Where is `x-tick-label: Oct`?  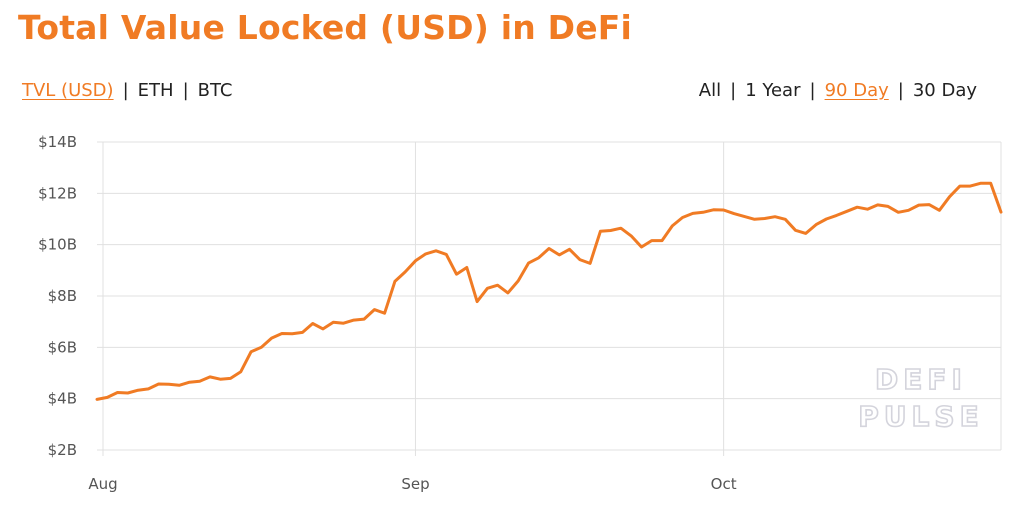
x-tick-label: Oct is located at coordinates (724, 484).